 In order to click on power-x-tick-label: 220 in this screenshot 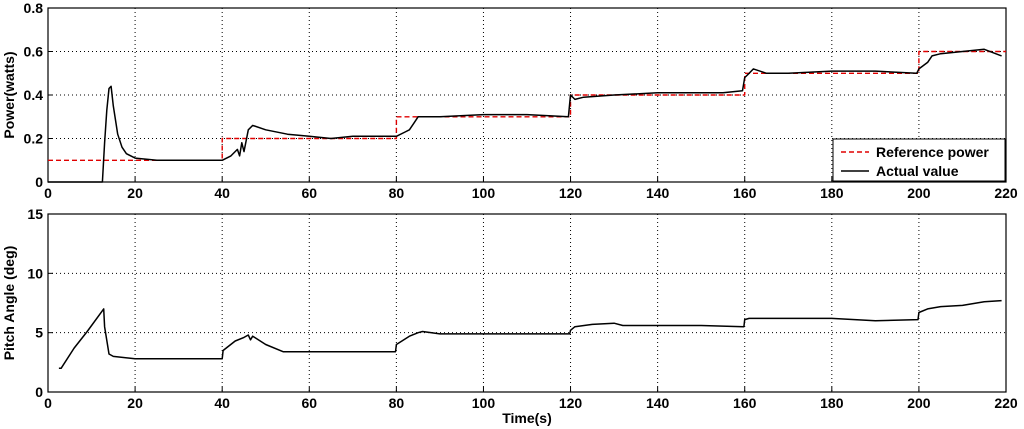, I will do `click(1006, 193)`.